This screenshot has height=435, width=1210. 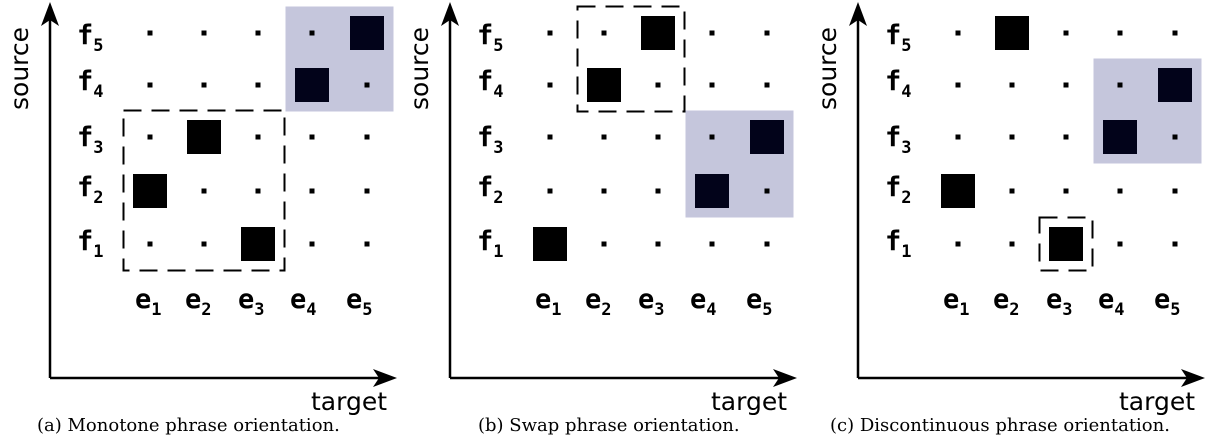 What do you see at coordinates (188, 425) in the screenshot?
I see `panel-caption: (a) Monotone phrase orientation.` at bounding box center [188, 425].